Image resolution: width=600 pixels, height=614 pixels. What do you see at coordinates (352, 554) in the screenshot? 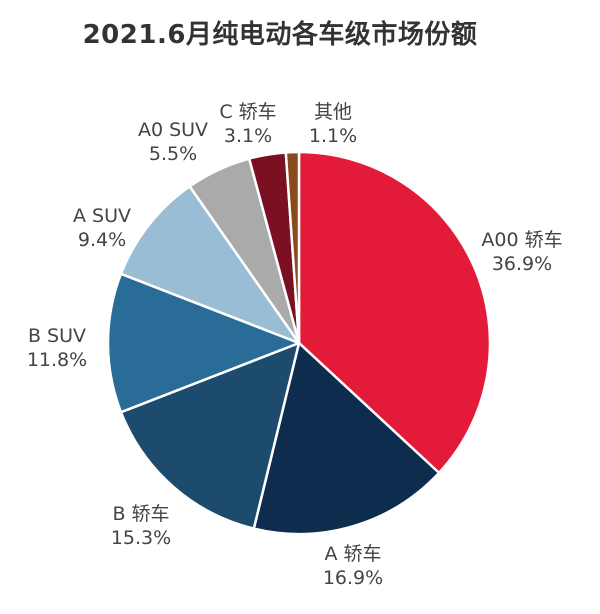
I see `slice-category-label-1: A 轿车` at bounding box center [352, 554].